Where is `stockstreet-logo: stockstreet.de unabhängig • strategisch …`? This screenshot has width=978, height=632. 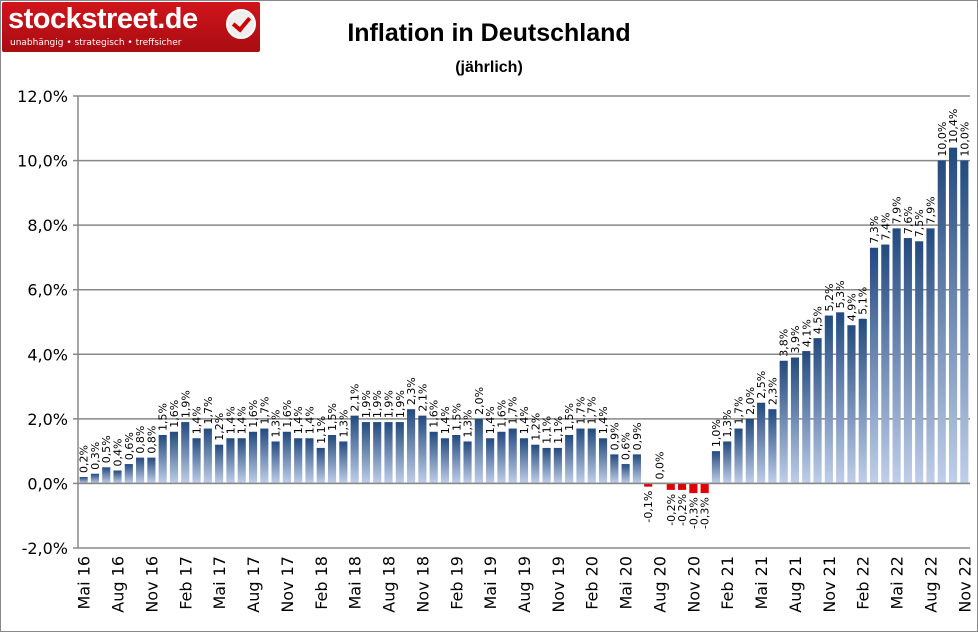
stockstreet-logo: stockstreet.de unabhängig • strategisch … is located at coordinates (131, 27).